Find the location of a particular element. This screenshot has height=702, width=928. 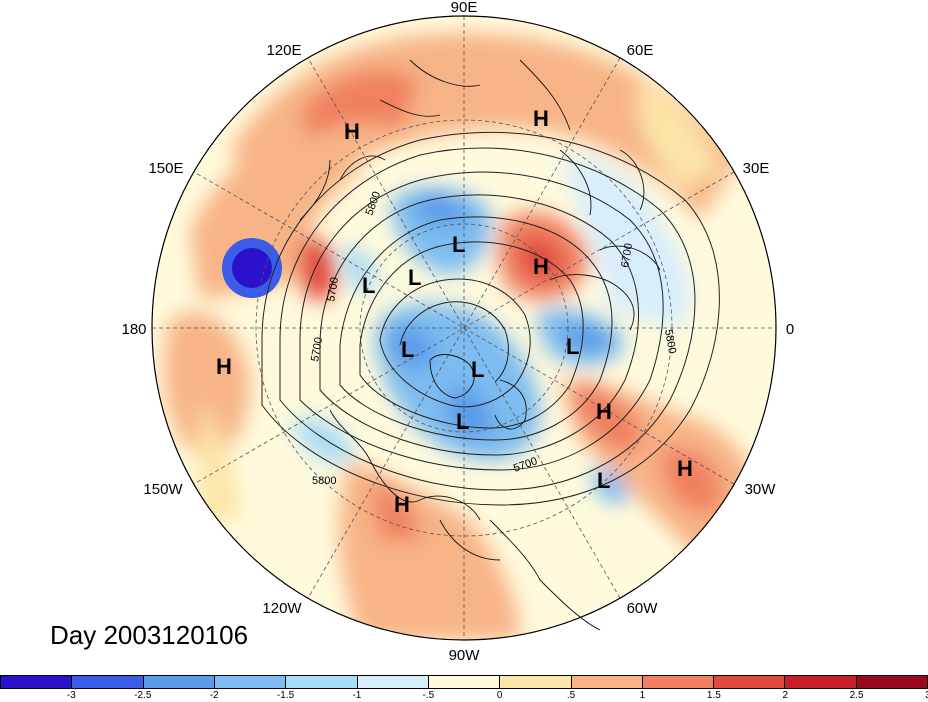

colorbar-tick-label: -3 is located at coordinates (71, 695).